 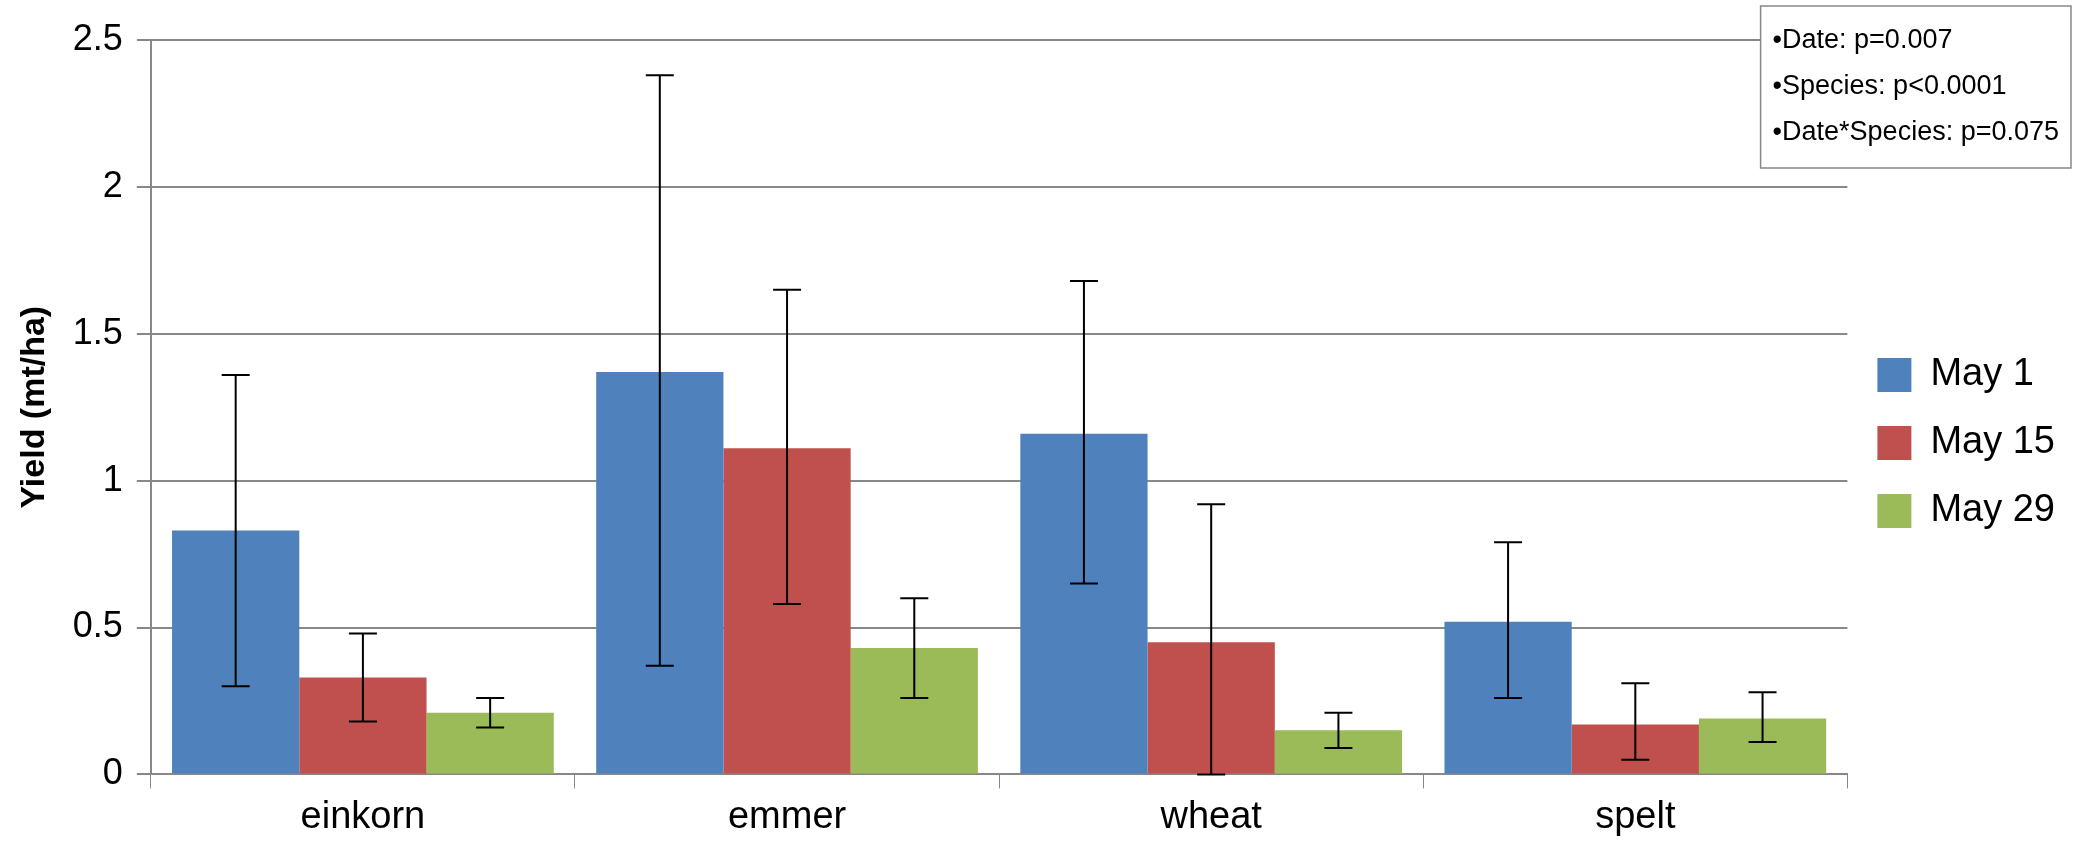 I want to click on y-tick-label: 2.5, so click(x=97, y=37).